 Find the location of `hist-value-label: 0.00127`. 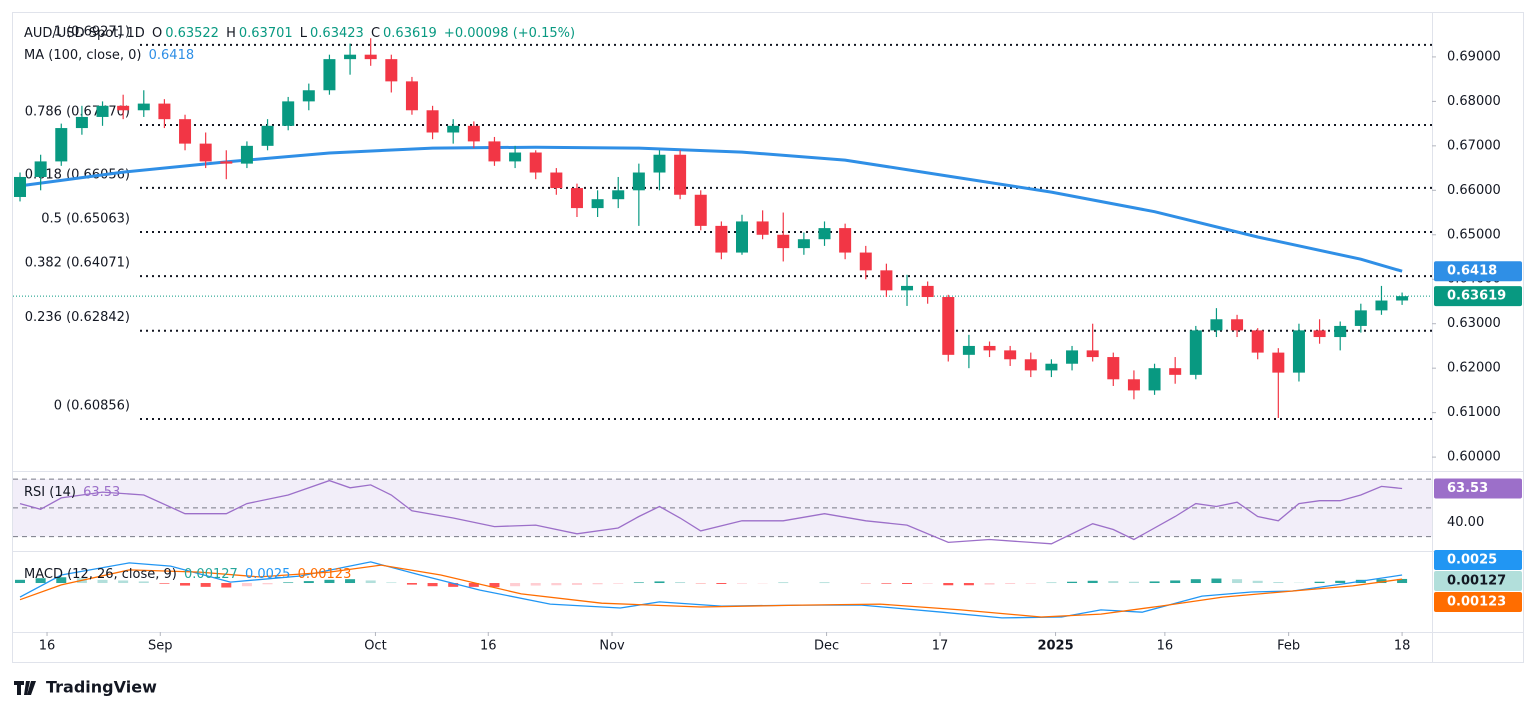

hist-value-label: 0.00127 is located at coordinates (1476, 581).